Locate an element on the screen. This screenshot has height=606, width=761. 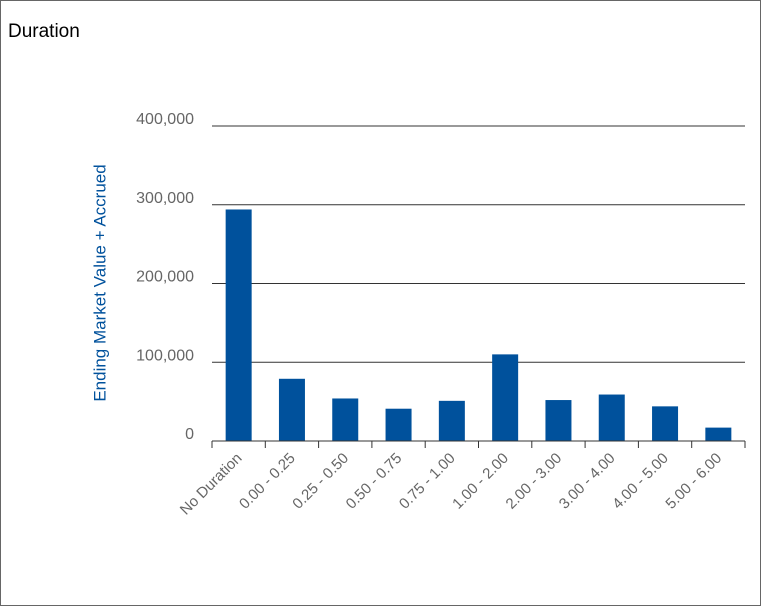
chart-title: Duration is located at coordinates (44, 31).